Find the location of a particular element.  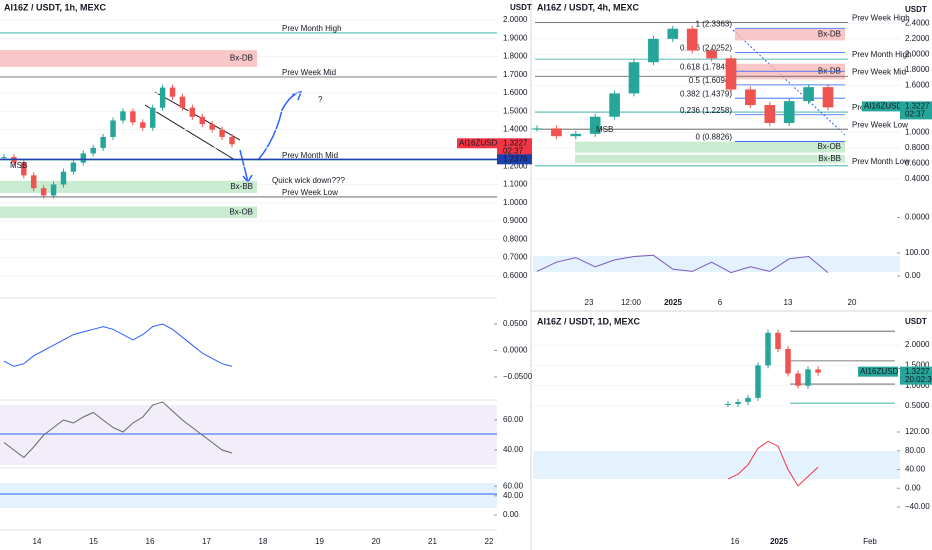

time-label: 13 is located at coordinates (788, 302).